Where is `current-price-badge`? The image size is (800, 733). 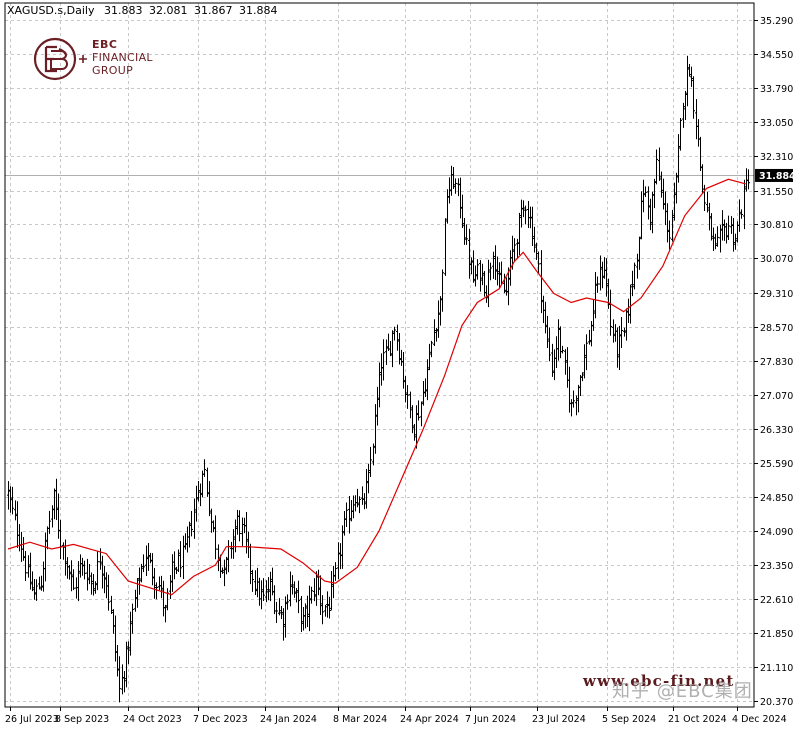
current-price-badge is located at coordinates (774, 175).